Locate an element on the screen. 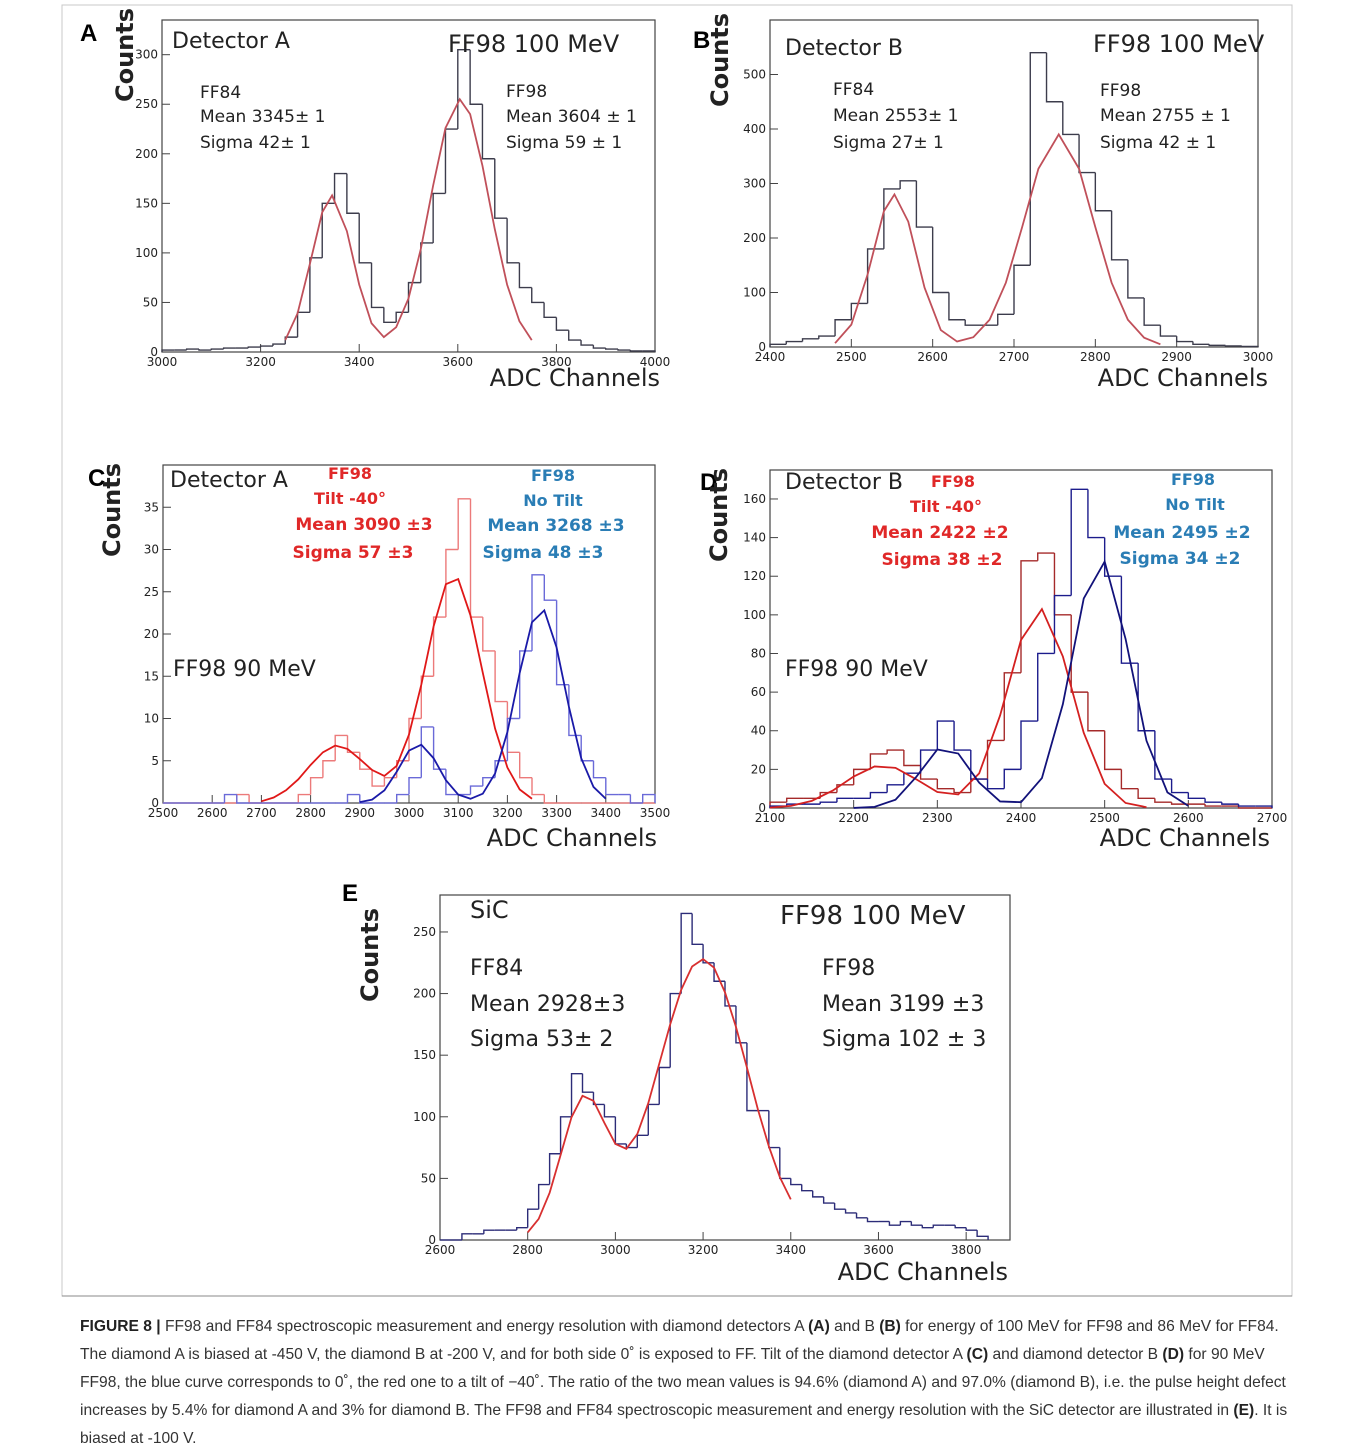  annotation: FF98 90 MeV is located at coordinates (244, 669).